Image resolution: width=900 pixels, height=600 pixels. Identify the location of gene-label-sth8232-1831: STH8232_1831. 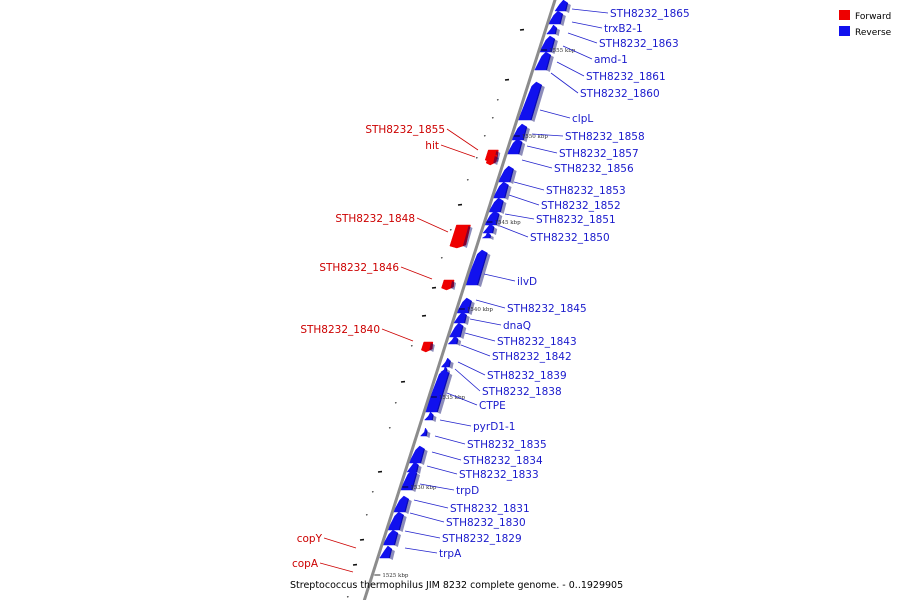
(490, 509).